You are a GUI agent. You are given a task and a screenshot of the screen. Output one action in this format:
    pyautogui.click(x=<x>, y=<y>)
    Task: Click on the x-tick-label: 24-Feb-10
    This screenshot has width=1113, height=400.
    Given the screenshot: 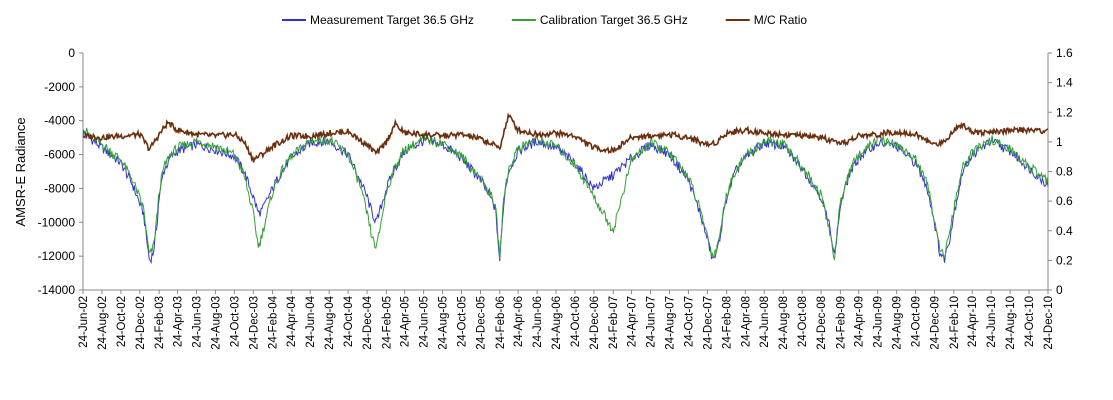 What is the action you would take?
    pyautogui.click(x=955, y=322)
    